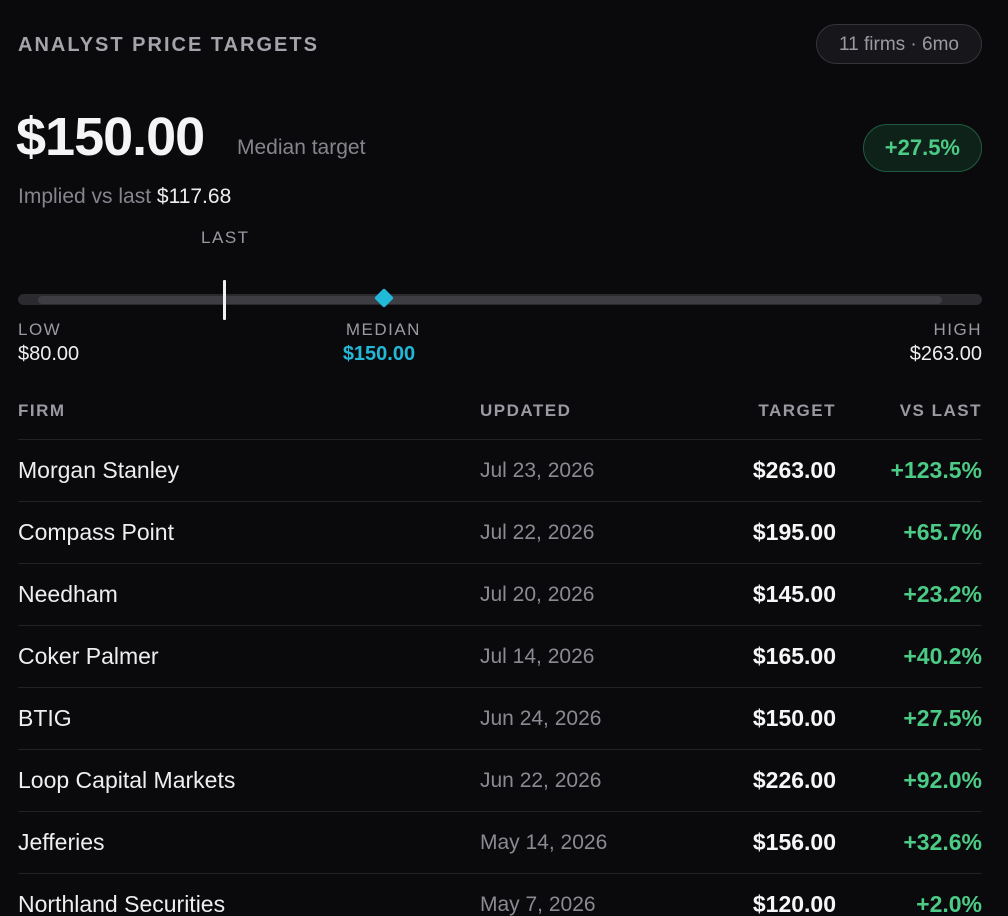 The width and height of the screenshot is (1008, 916). Describe the element at coordinates (225, 237) in the screenshot. I see `last-marker-label: LAST` at that location.